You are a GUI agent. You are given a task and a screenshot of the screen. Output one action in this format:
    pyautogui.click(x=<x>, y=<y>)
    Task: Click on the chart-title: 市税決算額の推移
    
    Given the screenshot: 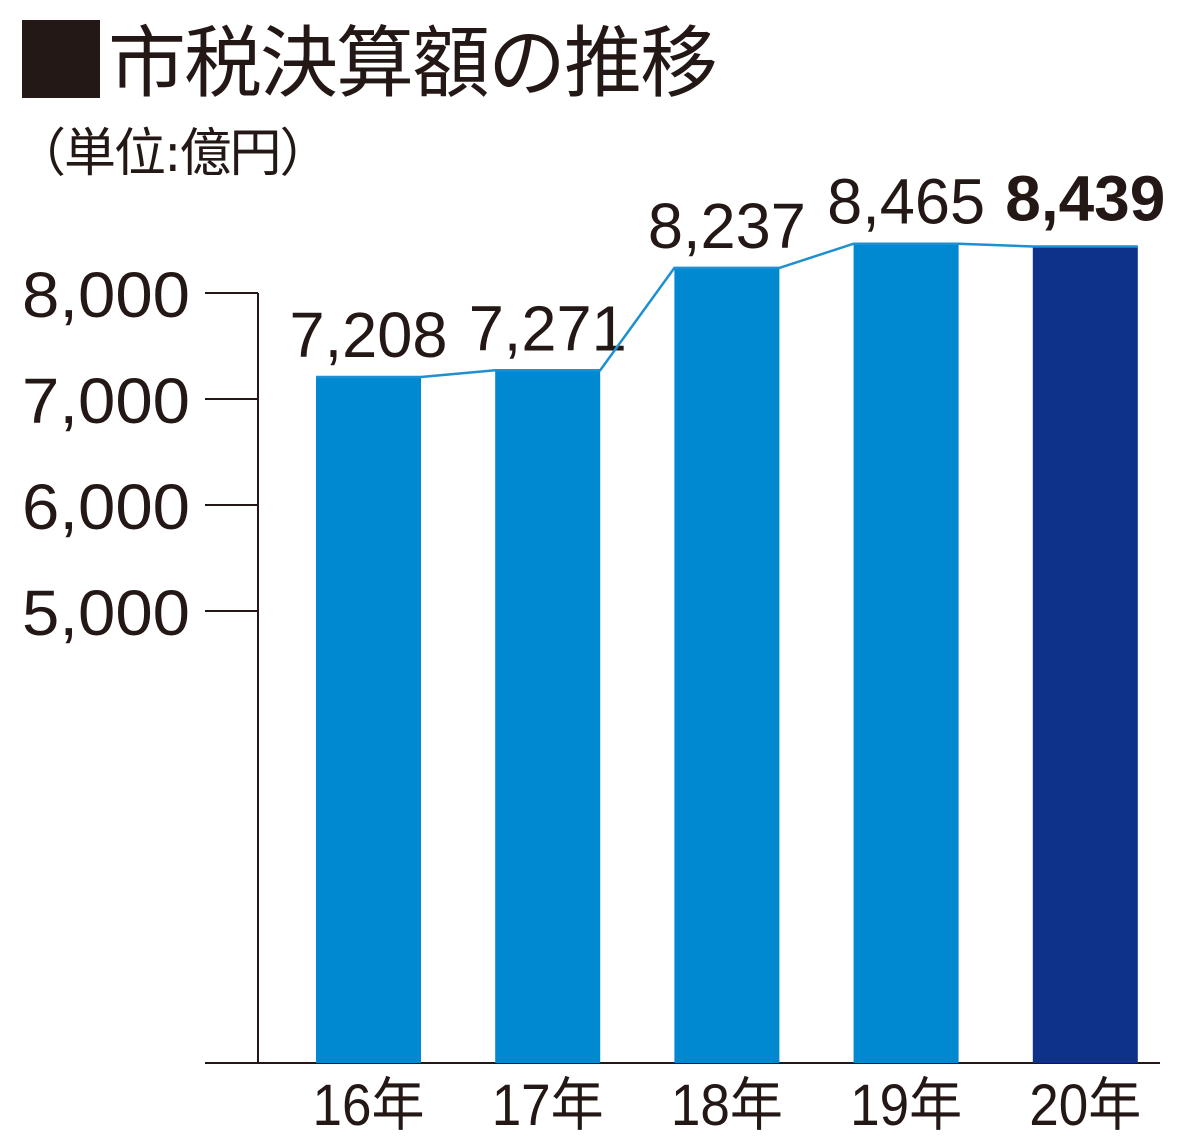 What is the action you would take?
    pyautogui.click(x=370, y=64)
    